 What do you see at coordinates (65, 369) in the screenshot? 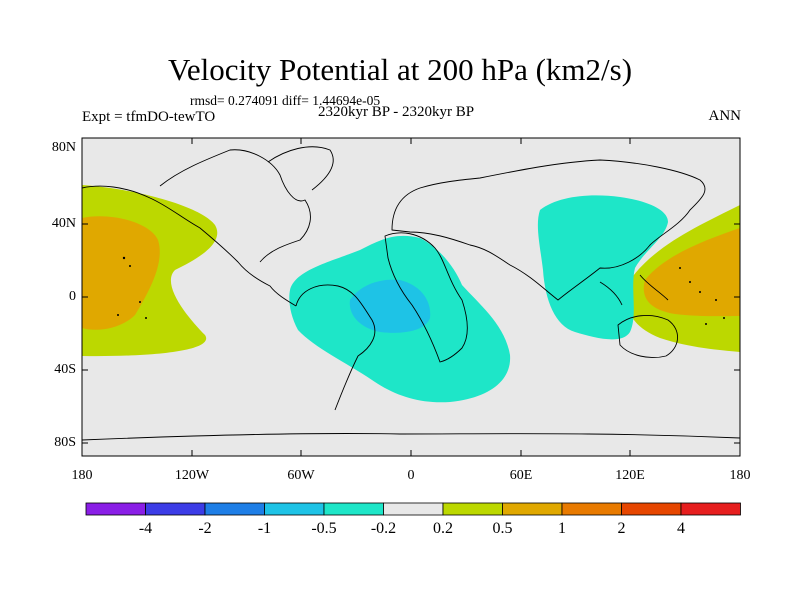
I see `lat-label-40s: 40S` at bounding box center [65, 369].